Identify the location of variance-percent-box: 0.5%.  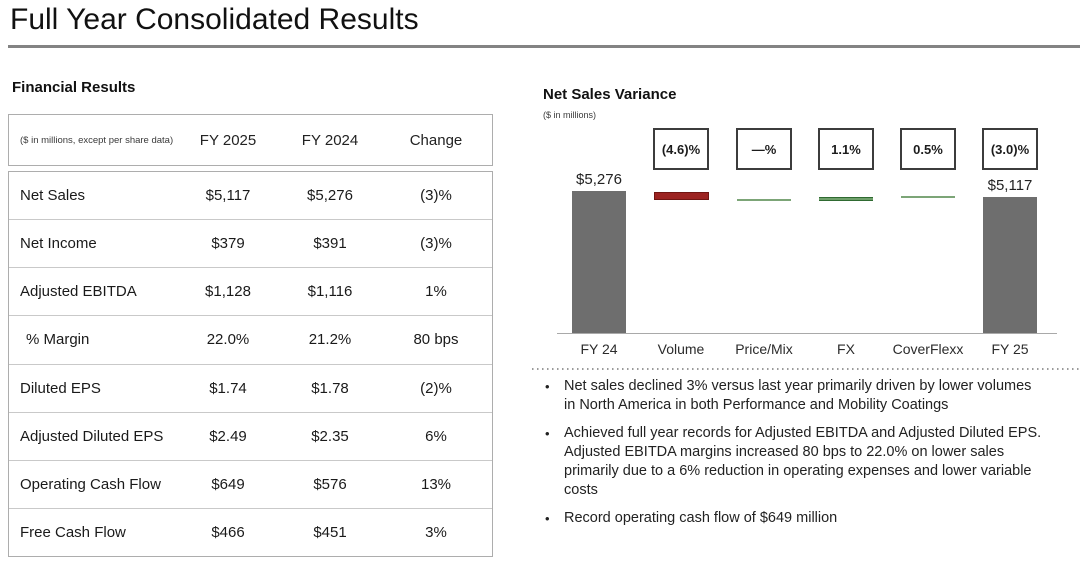
(928, 149).